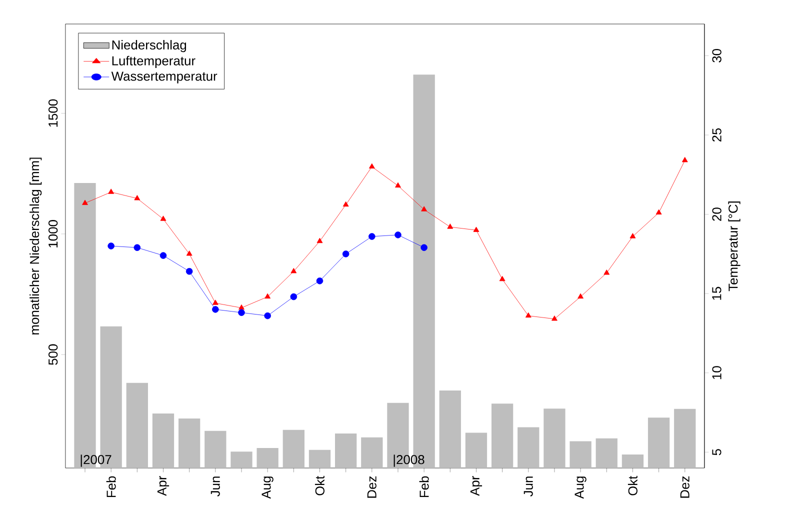  What do you see at coordinates (53, 113) in the screenshot?
I see `y-tick-label: 1500` at bounding box center [53, 113].